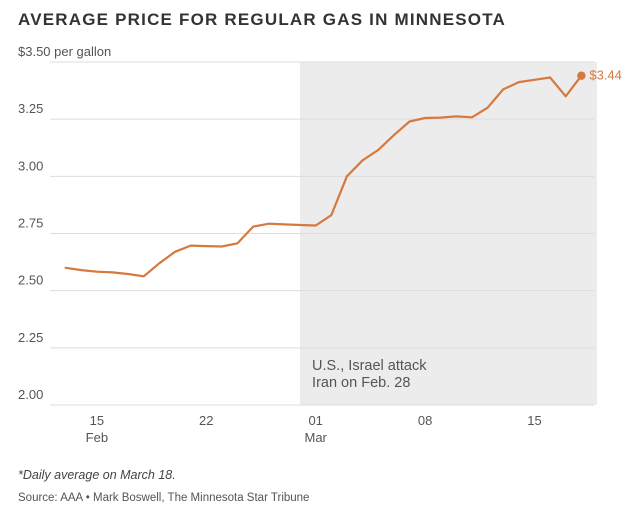 Image resolution: width=640 pixels, height=520 pixels. I want to click on annotation-text: Iran on Feb. 28, so click(361, 383).